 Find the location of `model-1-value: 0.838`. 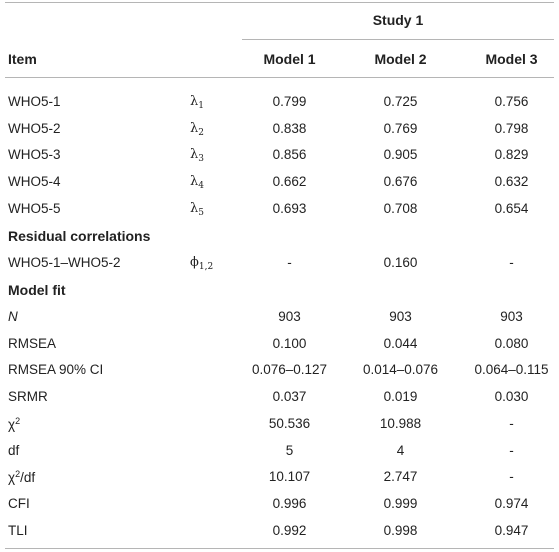

model-1-value: 0.838 is located at coordinates (289, 128).